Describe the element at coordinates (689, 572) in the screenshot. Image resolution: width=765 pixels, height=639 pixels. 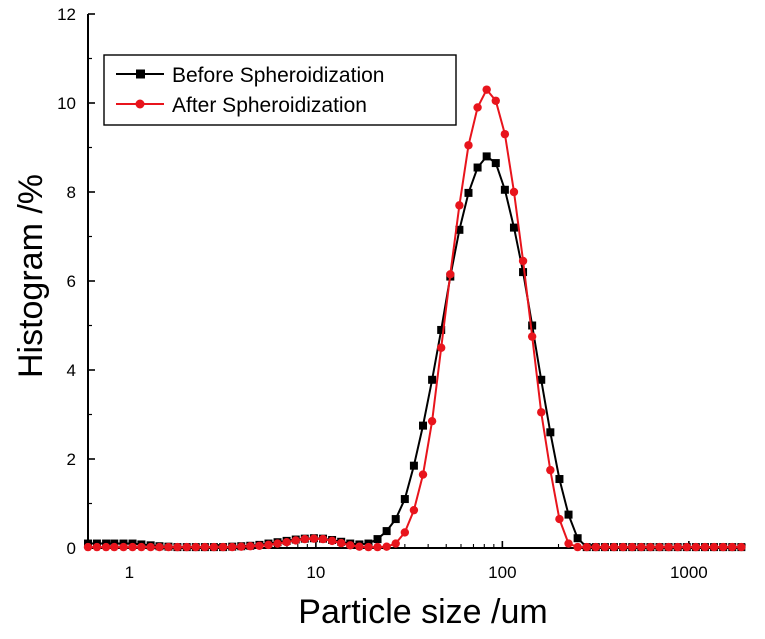
I see `x-tick-label: 1000` at that location.